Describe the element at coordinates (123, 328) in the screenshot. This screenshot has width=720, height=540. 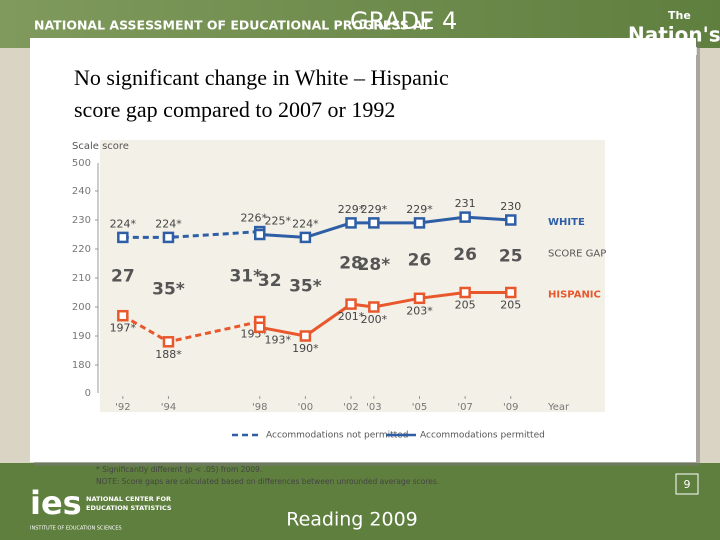
I see `value-label: 197*` at that location.